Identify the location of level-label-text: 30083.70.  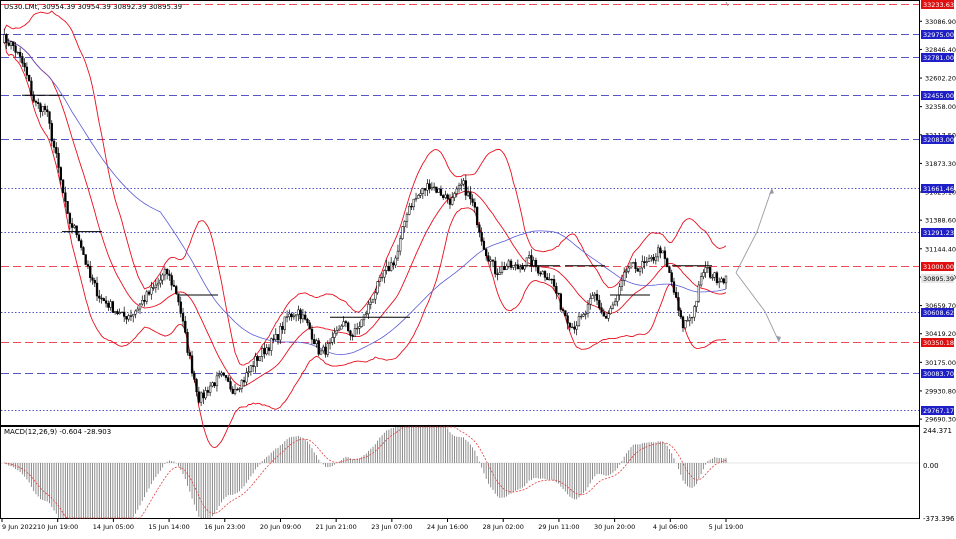
(938, 374).